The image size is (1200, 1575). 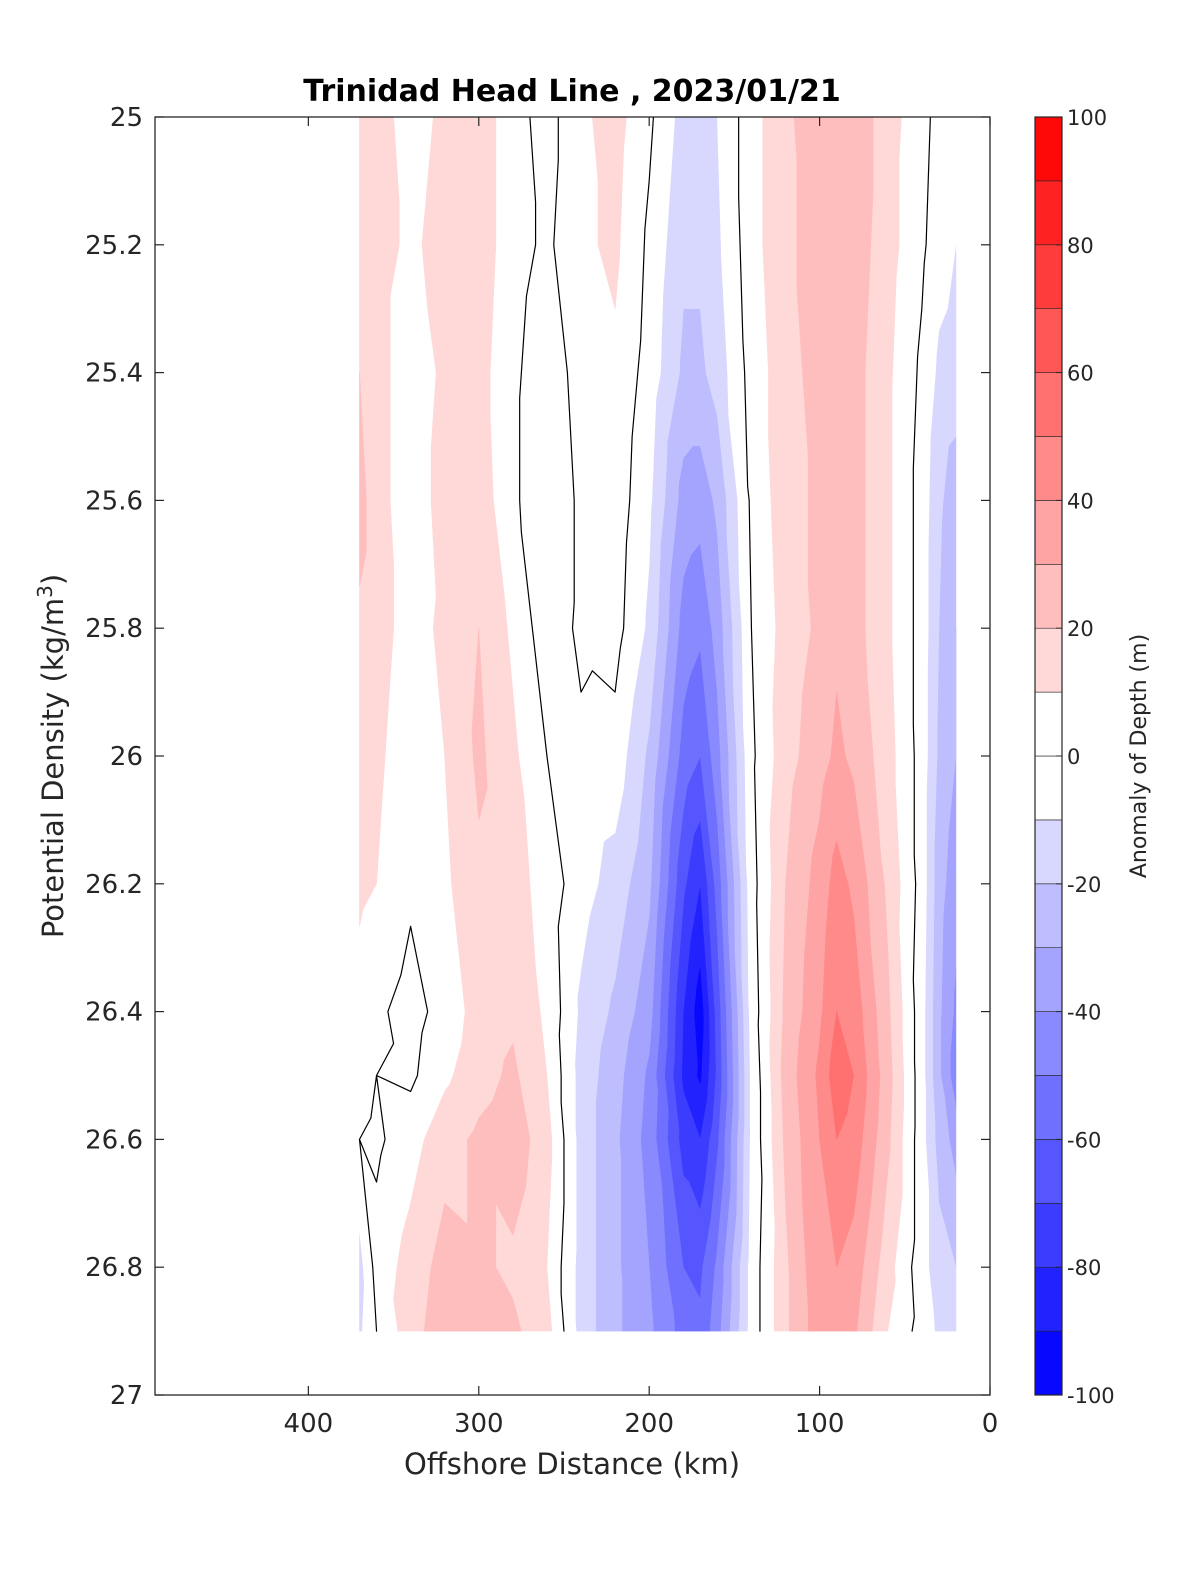 What do you see at coordinates (114, 374) in the screenshot?
I see `y-tick-label: 25.4` at bounding box center [114, 374].